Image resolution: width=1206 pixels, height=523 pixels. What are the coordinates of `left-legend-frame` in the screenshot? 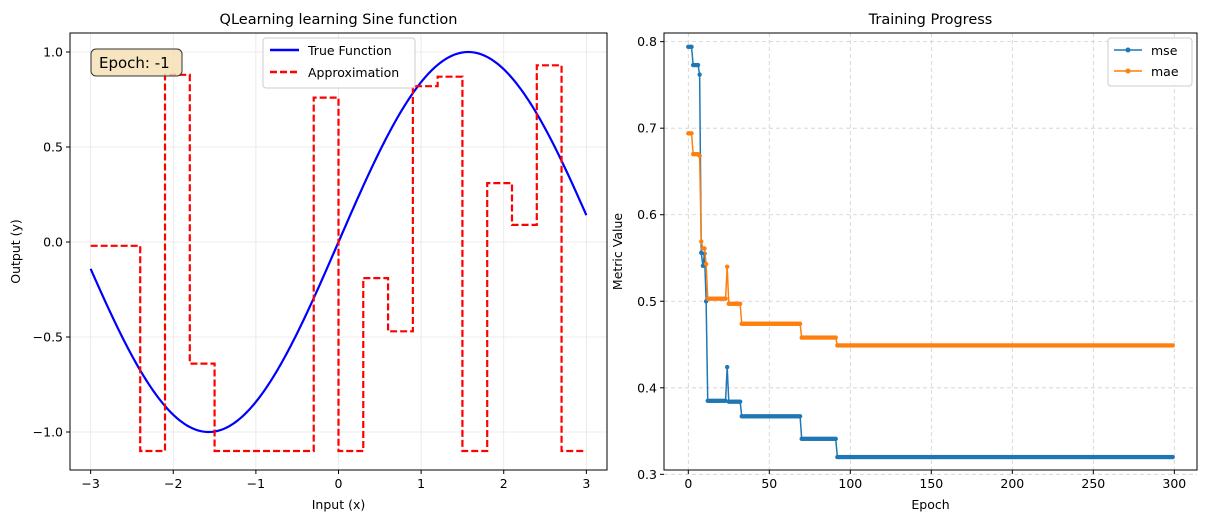 It's located at (339, 63).